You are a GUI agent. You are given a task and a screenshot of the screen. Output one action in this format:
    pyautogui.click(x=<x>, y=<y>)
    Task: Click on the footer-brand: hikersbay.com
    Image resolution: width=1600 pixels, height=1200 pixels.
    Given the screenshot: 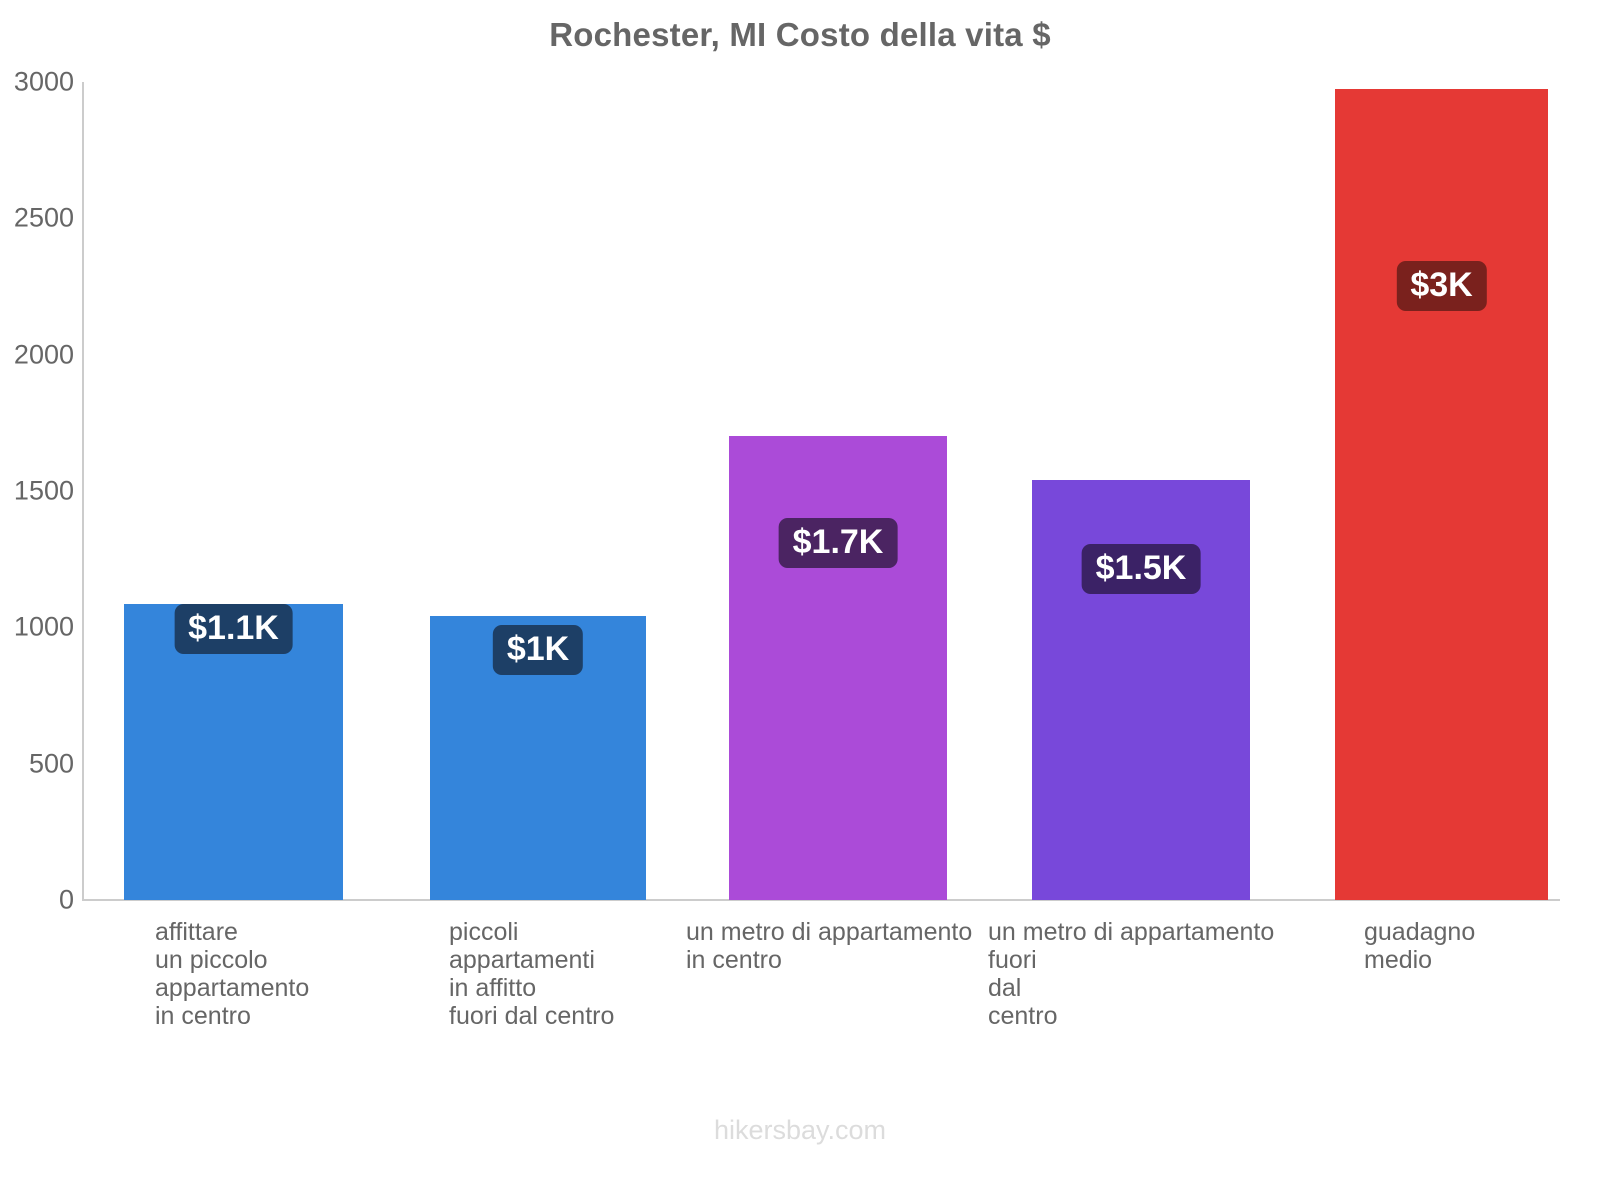 What is the action you would take?
    pyautogui.click(x=800, y=1130)
    